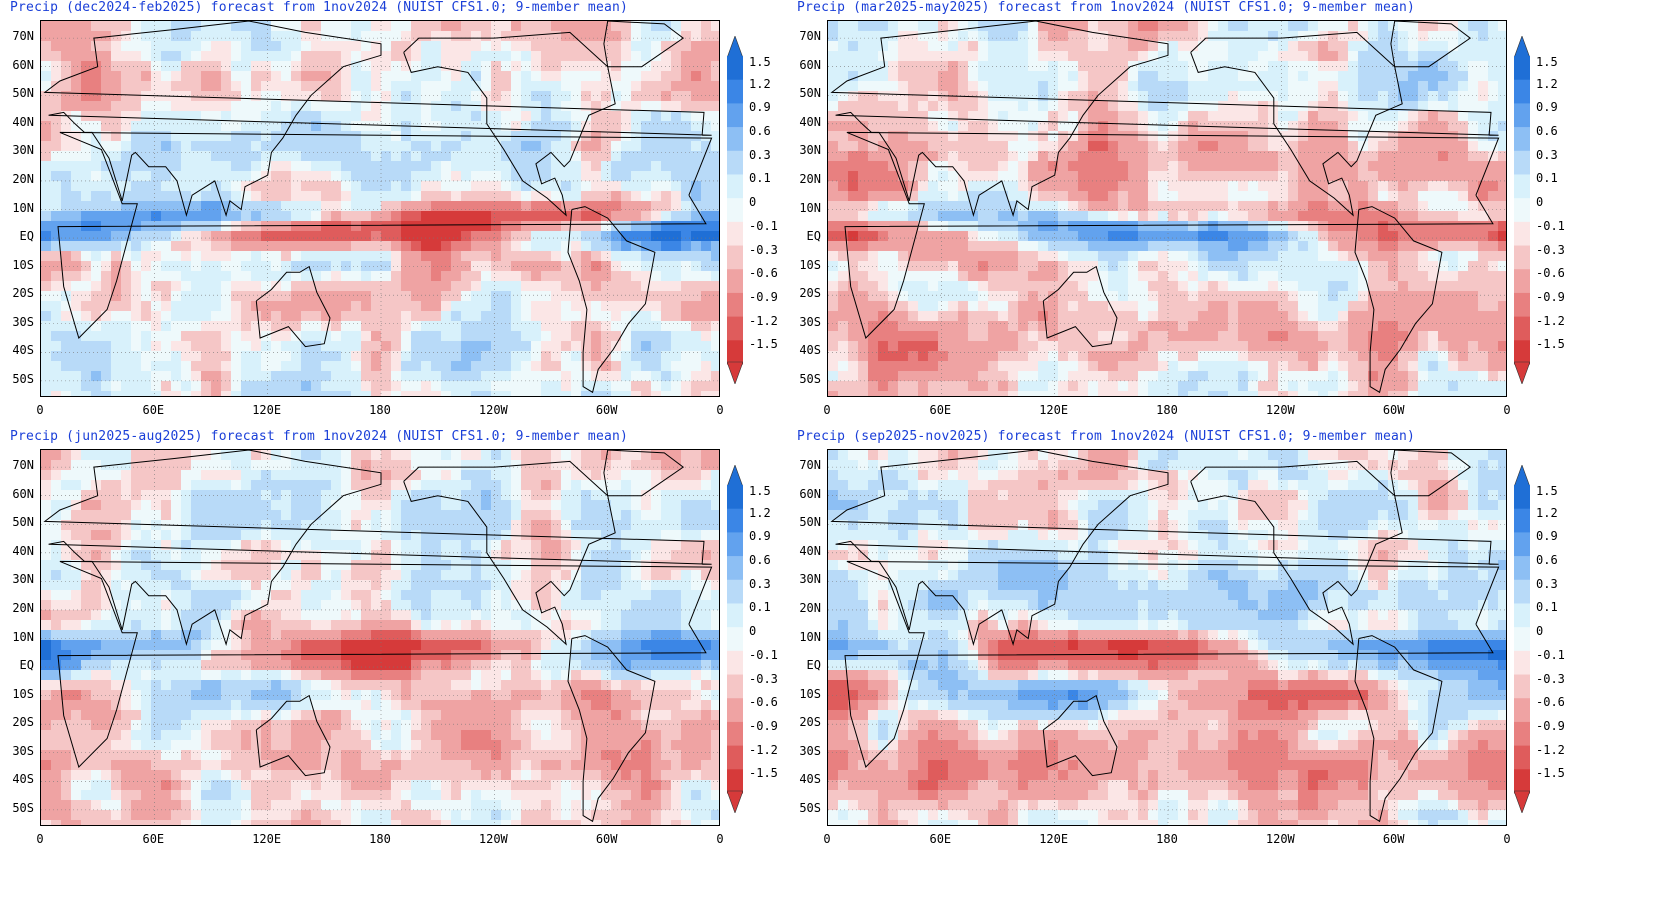 This screenshot has height=897, width=1660. I want to click on colorbar-label: -1.2, so click(1550, 749).